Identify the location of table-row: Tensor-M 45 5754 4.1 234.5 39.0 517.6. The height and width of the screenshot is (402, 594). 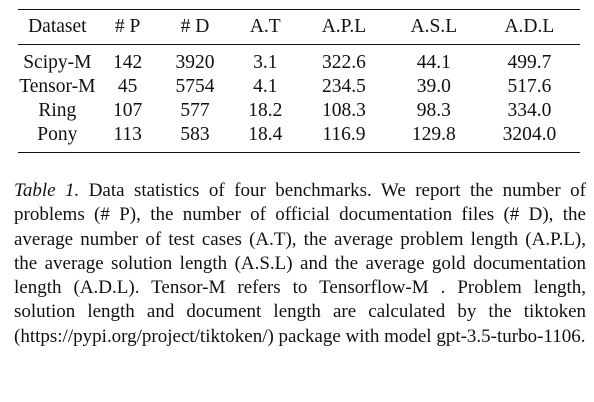
(299, 87).